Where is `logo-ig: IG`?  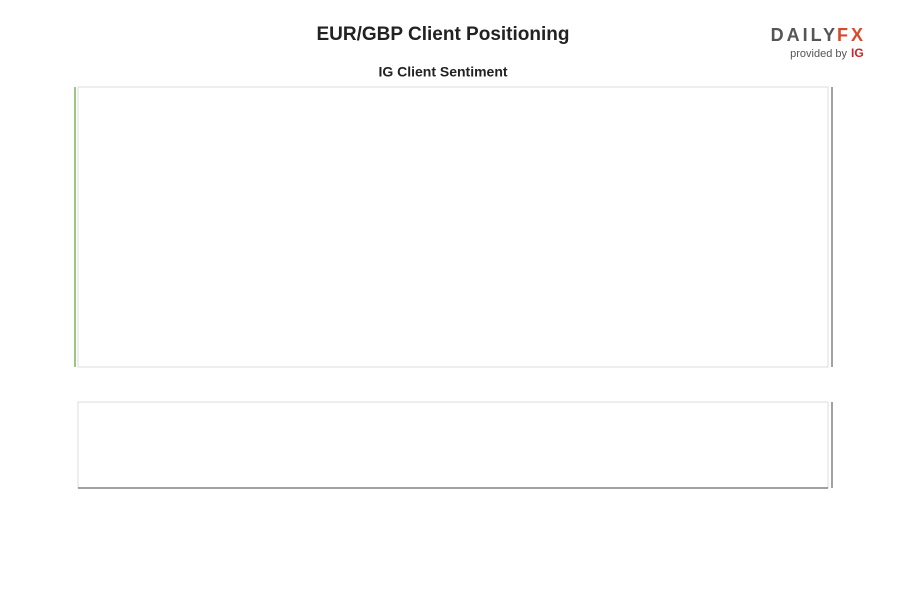 logo-ig: IG is located at coordinates (857, 53).